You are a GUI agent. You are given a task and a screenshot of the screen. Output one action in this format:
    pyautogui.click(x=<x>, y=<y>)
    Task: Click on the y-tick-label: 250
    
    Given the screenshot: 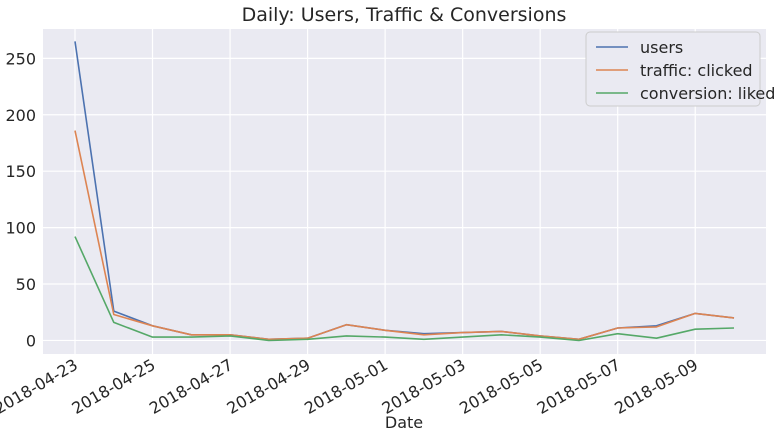 What is the action you would take?
    pyautogui.click(x=20, y=58)
    